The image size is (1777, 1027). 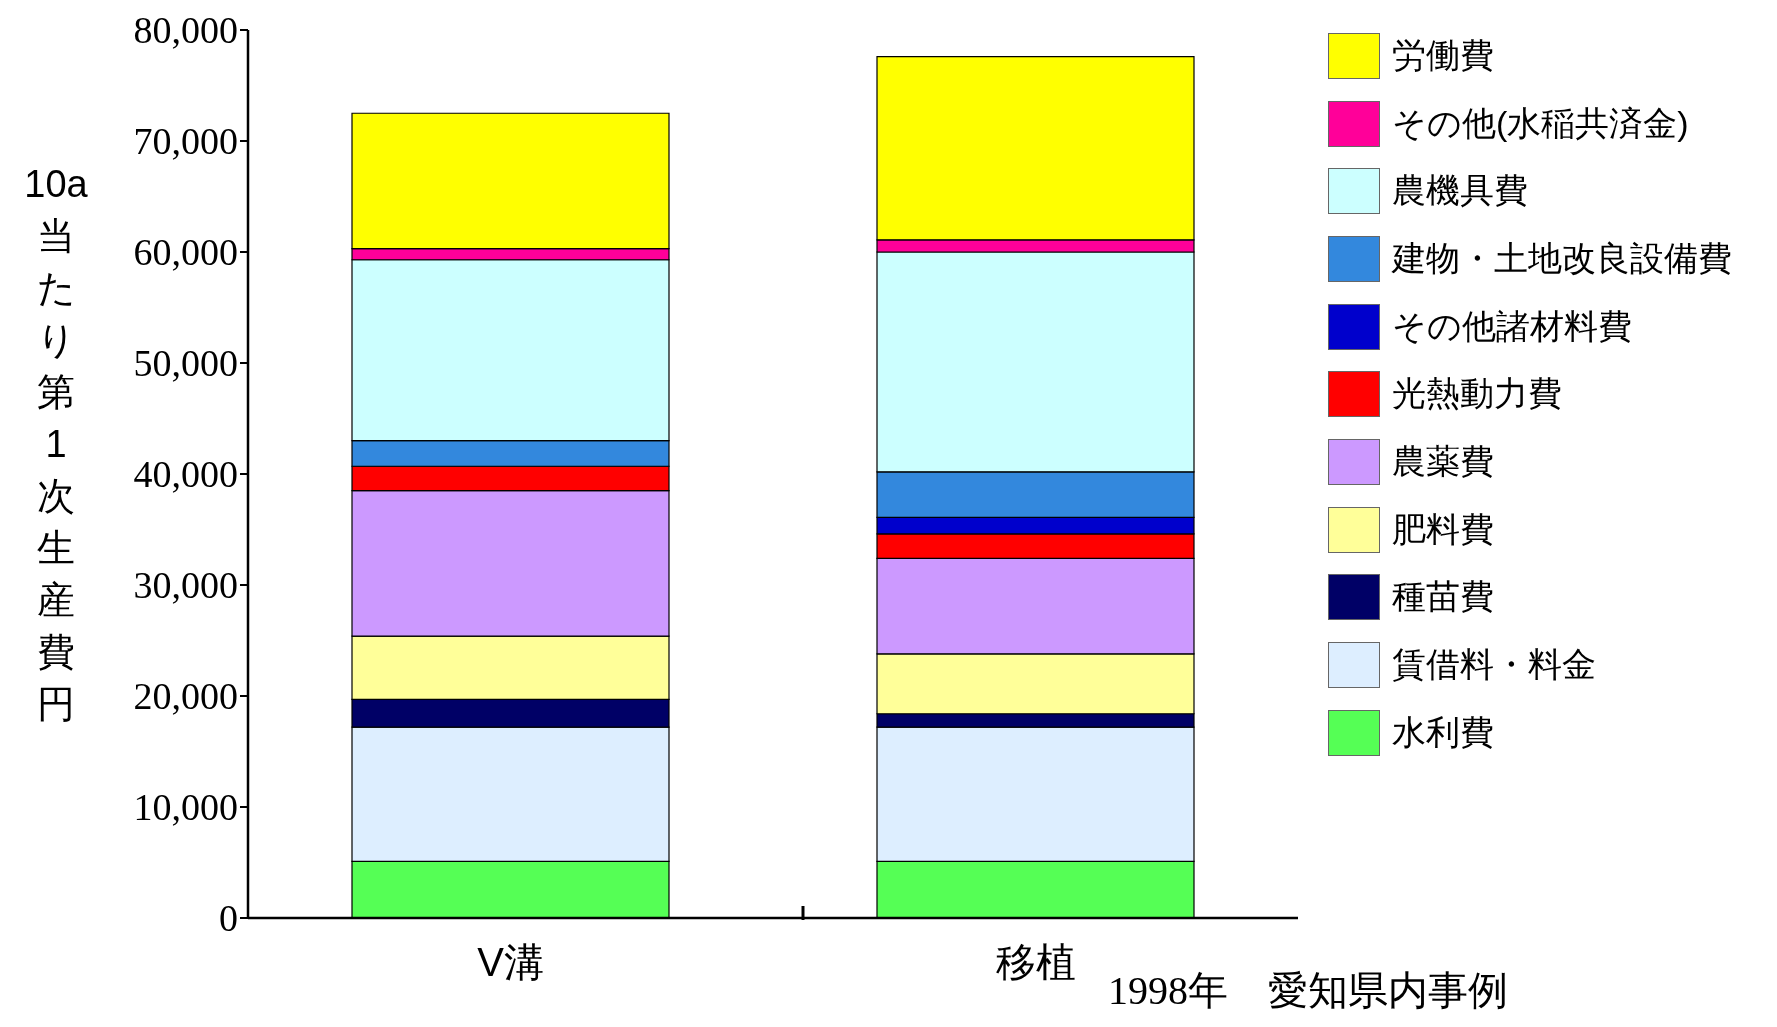 I want to click on legend-label: その他(水稲共済金), so click(x=1540, y=123).